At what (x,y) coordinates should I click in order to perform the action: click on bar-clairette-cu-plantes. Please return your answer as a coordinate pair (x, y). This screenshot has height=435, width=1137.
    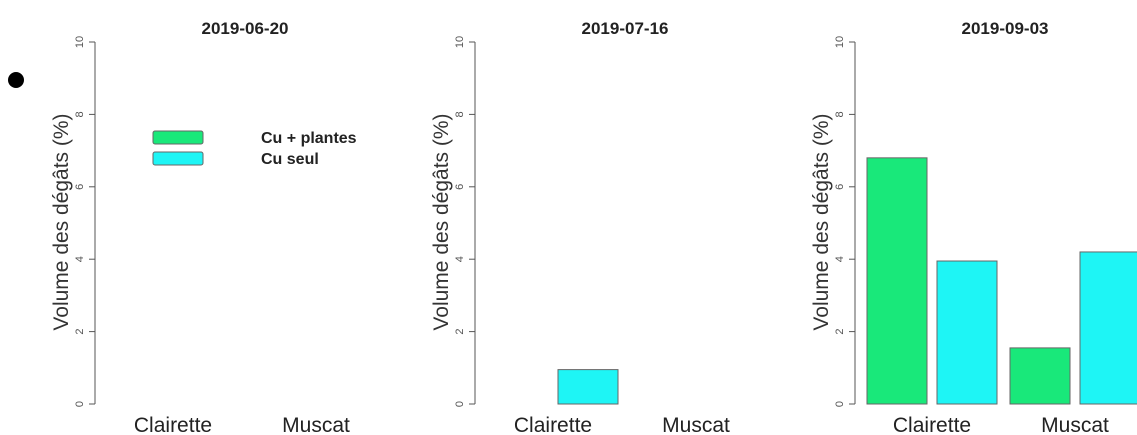
    Looking at the image, I should click on (897, 281).